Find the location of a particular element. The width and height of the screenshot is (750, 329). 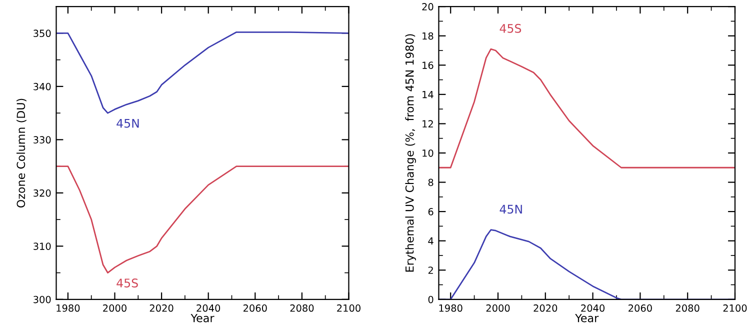

y-tick-label: 8 is located at coordinates (431, 182).